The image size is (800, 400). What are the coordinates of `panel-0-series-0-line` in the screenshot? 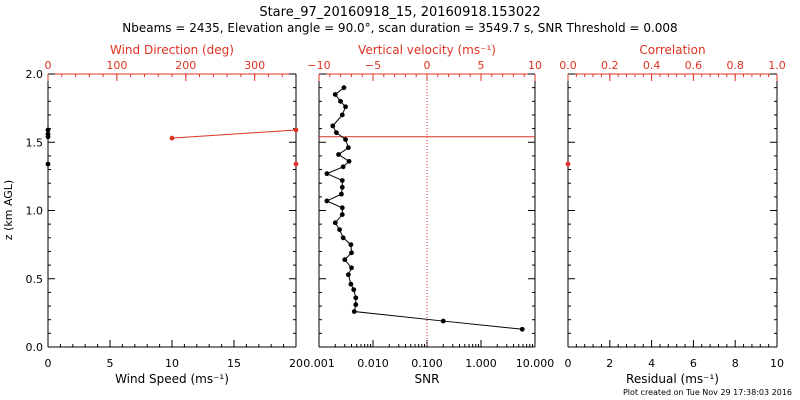 It's located at (234, 134).